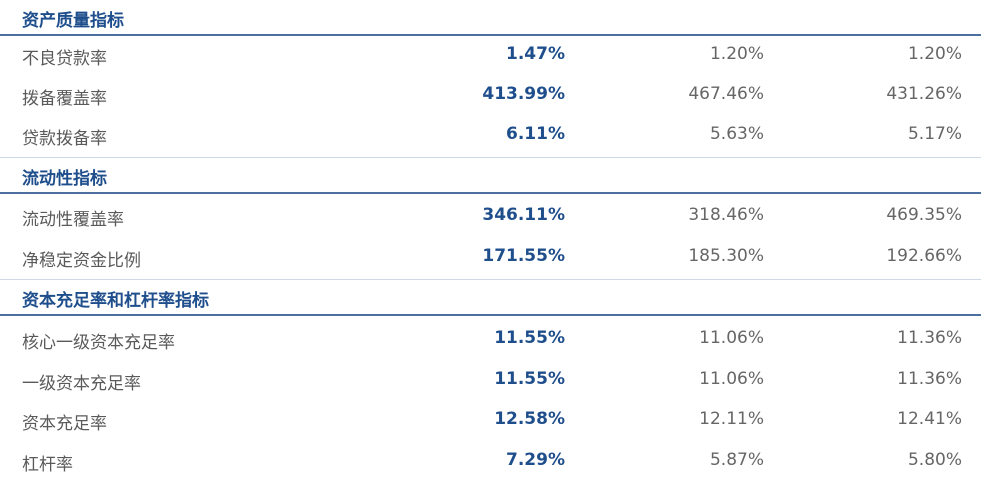 The height and width of the screenshot is (482, 981). Describe the element at coordinates (934, 54) in the screenshot. I see `value-prior-2: 1.20%` at that location.